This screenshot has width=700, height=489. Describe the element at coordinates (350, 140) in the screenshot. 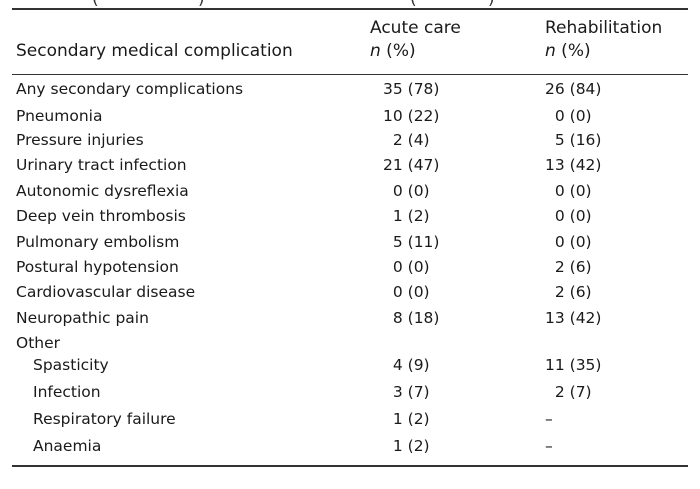

I see `table-row: Pressure injuries 2 (4) 5 (16)` at that location.